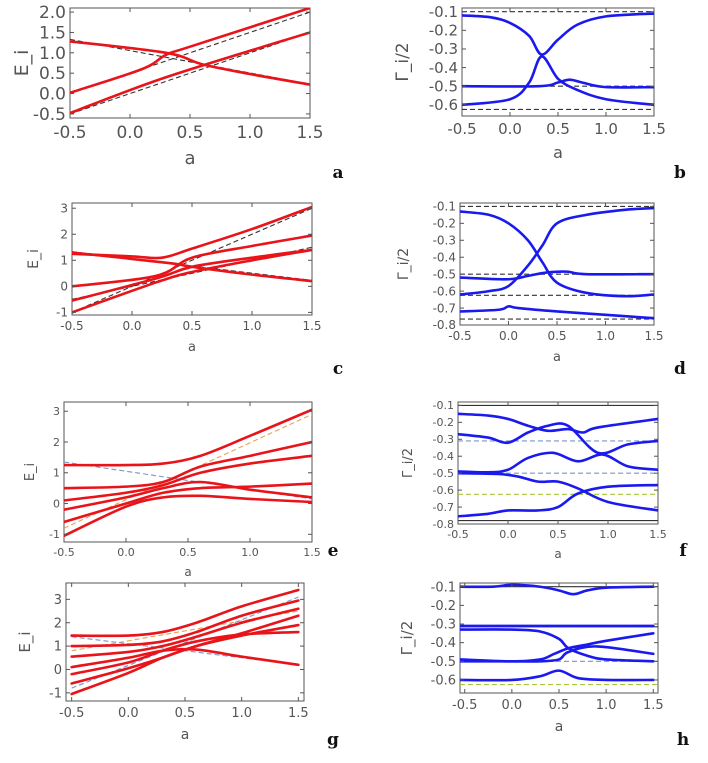 Image resolution: width=708 pixels, height=763 pixels. What do you see at coordinates (333, 740) in the screenshot?
I see `panel-letter: g` at bounding box center [333, 740].